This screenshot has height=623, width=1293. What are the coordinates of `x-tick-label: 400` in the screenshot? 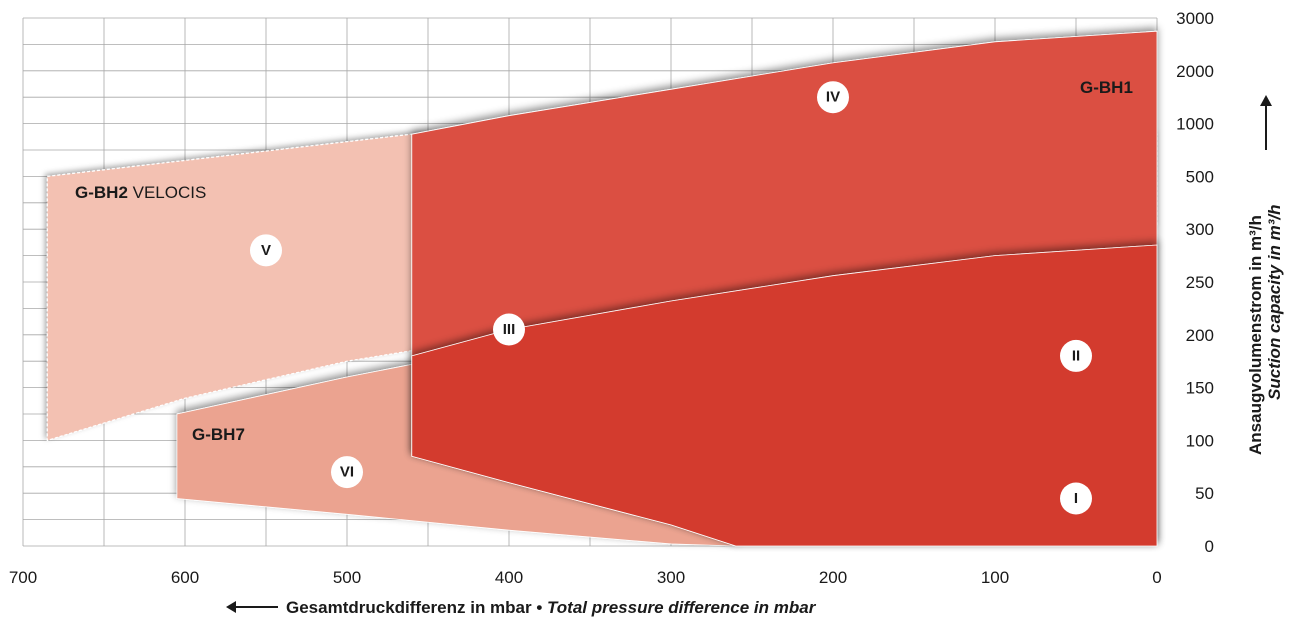 It's located at (509, 577).